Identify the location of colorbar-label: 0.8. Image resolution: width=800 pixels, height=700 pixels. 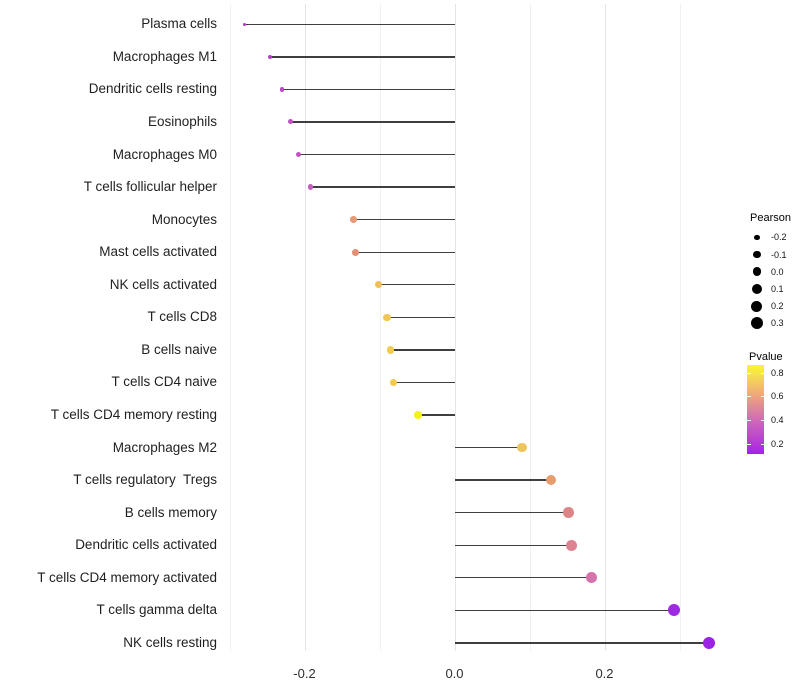
(777, 373).